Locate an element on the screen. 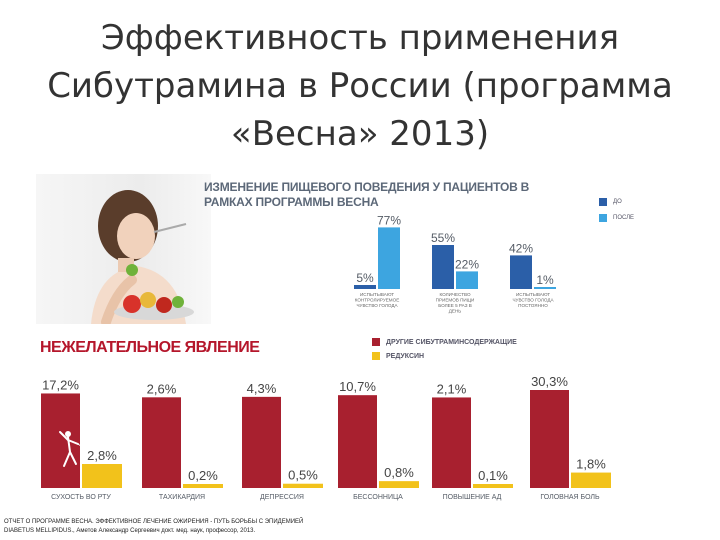 This screenshot has height=540, width=720. legend-label-after: ПОСЛЕ is located at coordinates (624, 218).